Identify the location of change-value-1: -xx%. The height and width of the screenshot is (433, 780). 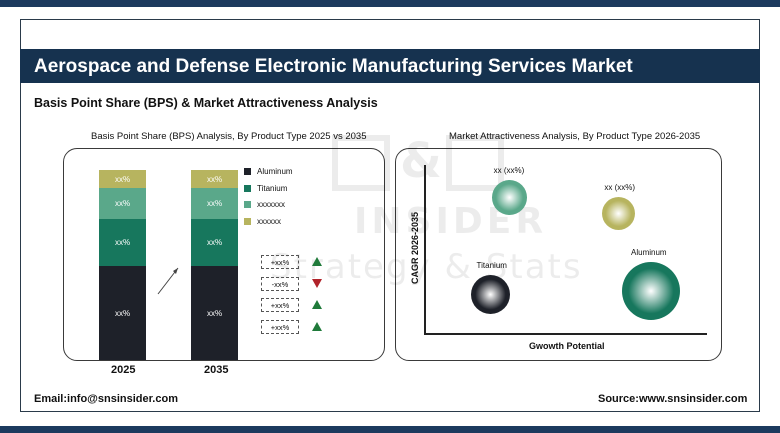
(280, 284).